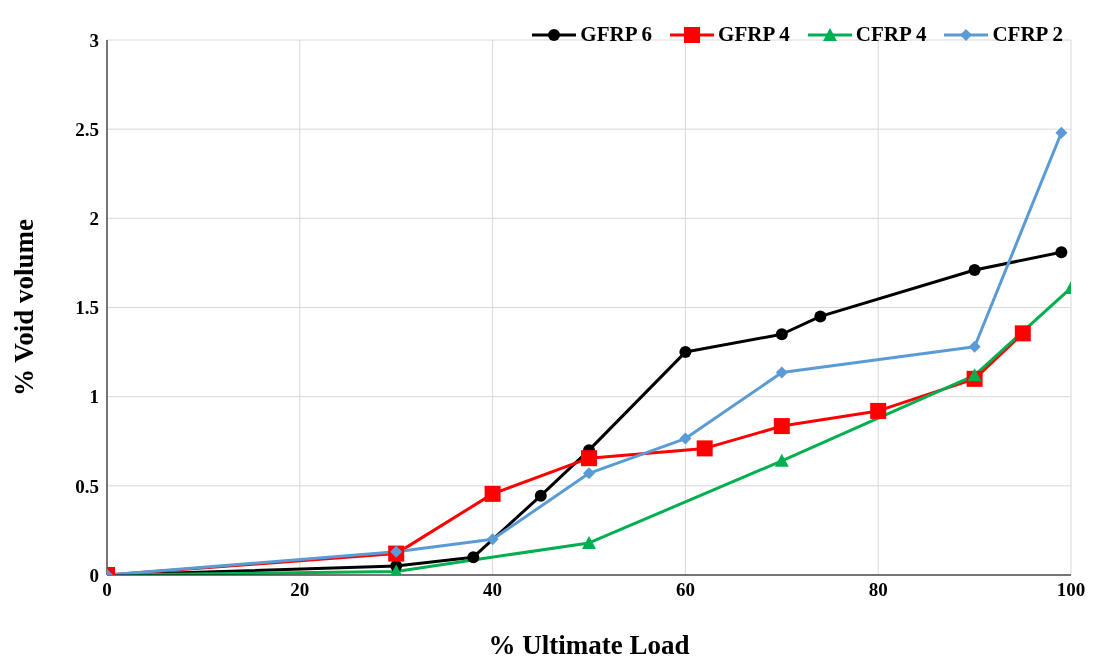 The image size is (1103, 664). Describe the element at coordinates (94, 219) in the screenshot. I see `y-tick-label: 2` at that location.